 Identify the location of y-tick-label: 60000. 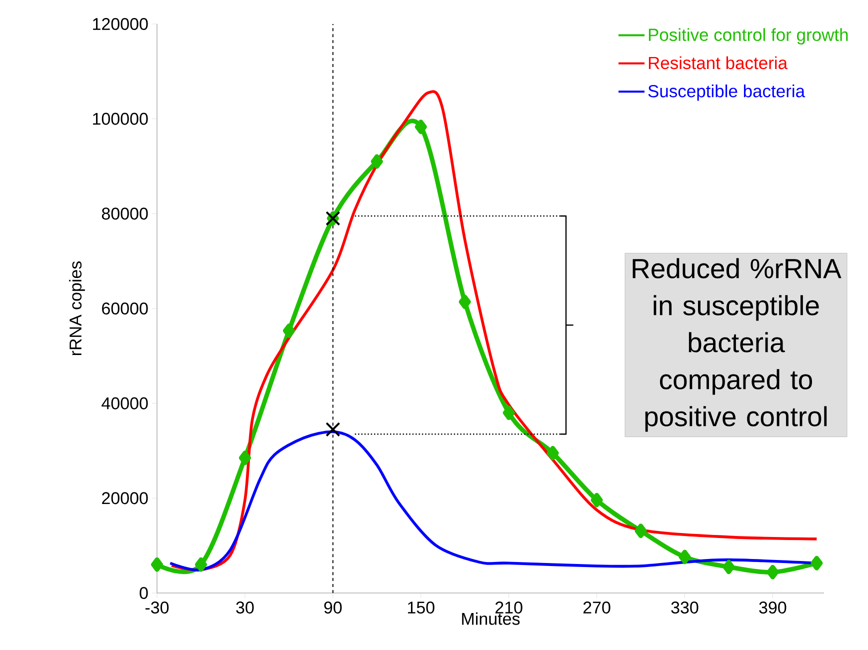
(125, 308).